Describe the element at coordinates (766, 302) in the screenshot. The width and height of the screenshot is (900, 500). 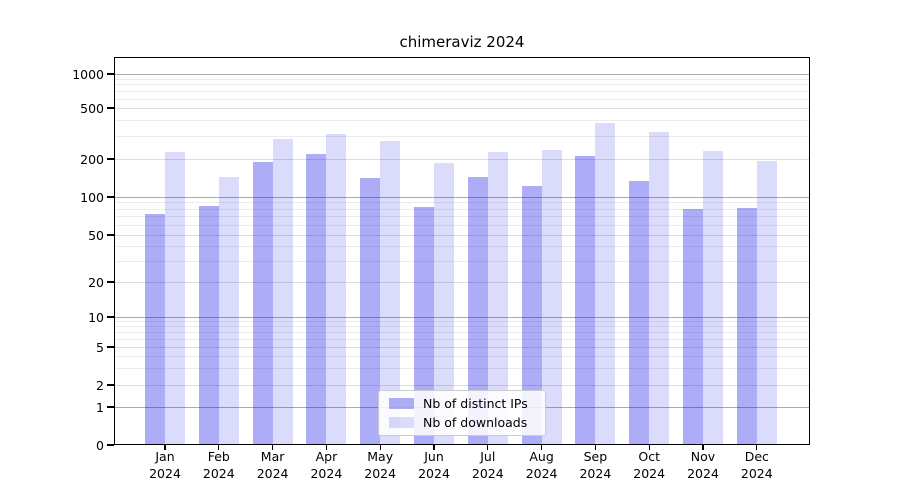
I see `bar-downloads-dec` at that location.